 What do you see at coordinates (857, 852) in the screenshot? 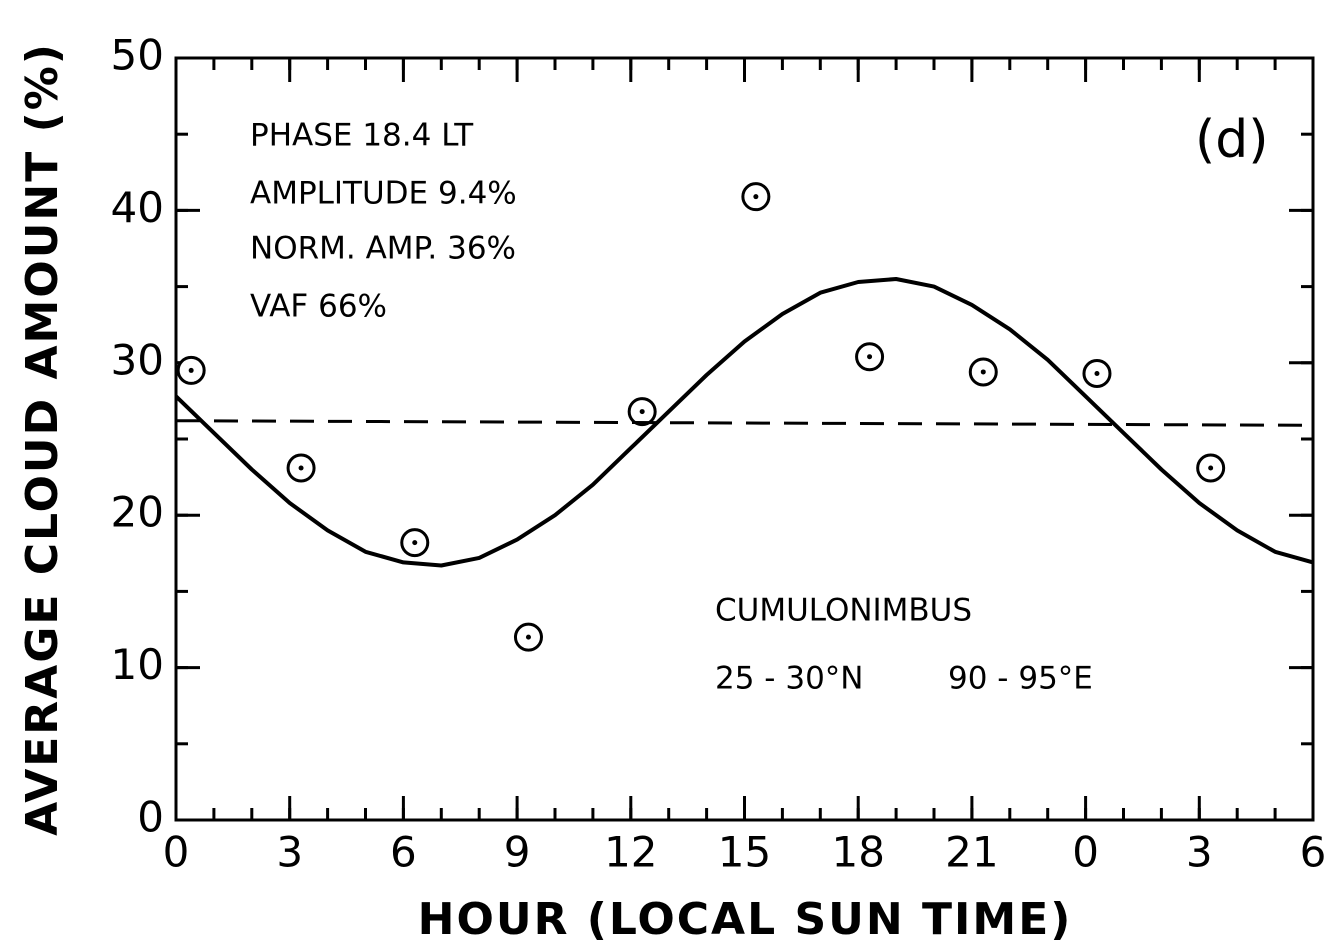
I see `x-tick-label: 18` at bounding box center [857, 852].